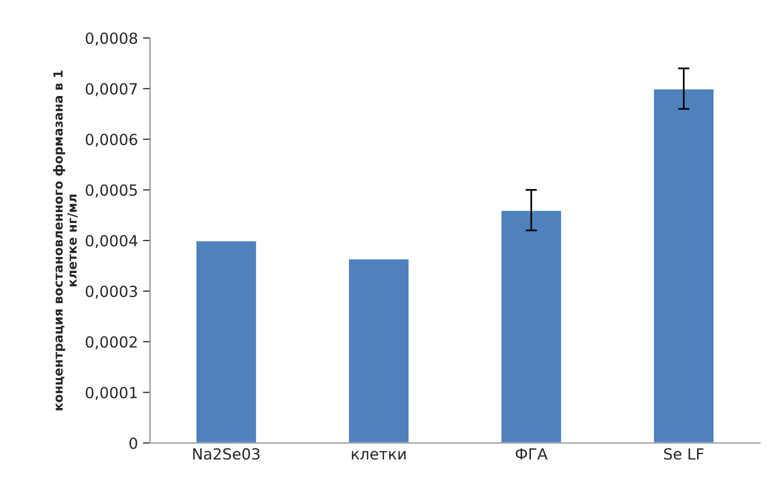 This screenshot has height=492, width=775. Describe the element at coordinates (111, 292) in the screenshot. I see `y-tick-label: 0,0003` at that location.